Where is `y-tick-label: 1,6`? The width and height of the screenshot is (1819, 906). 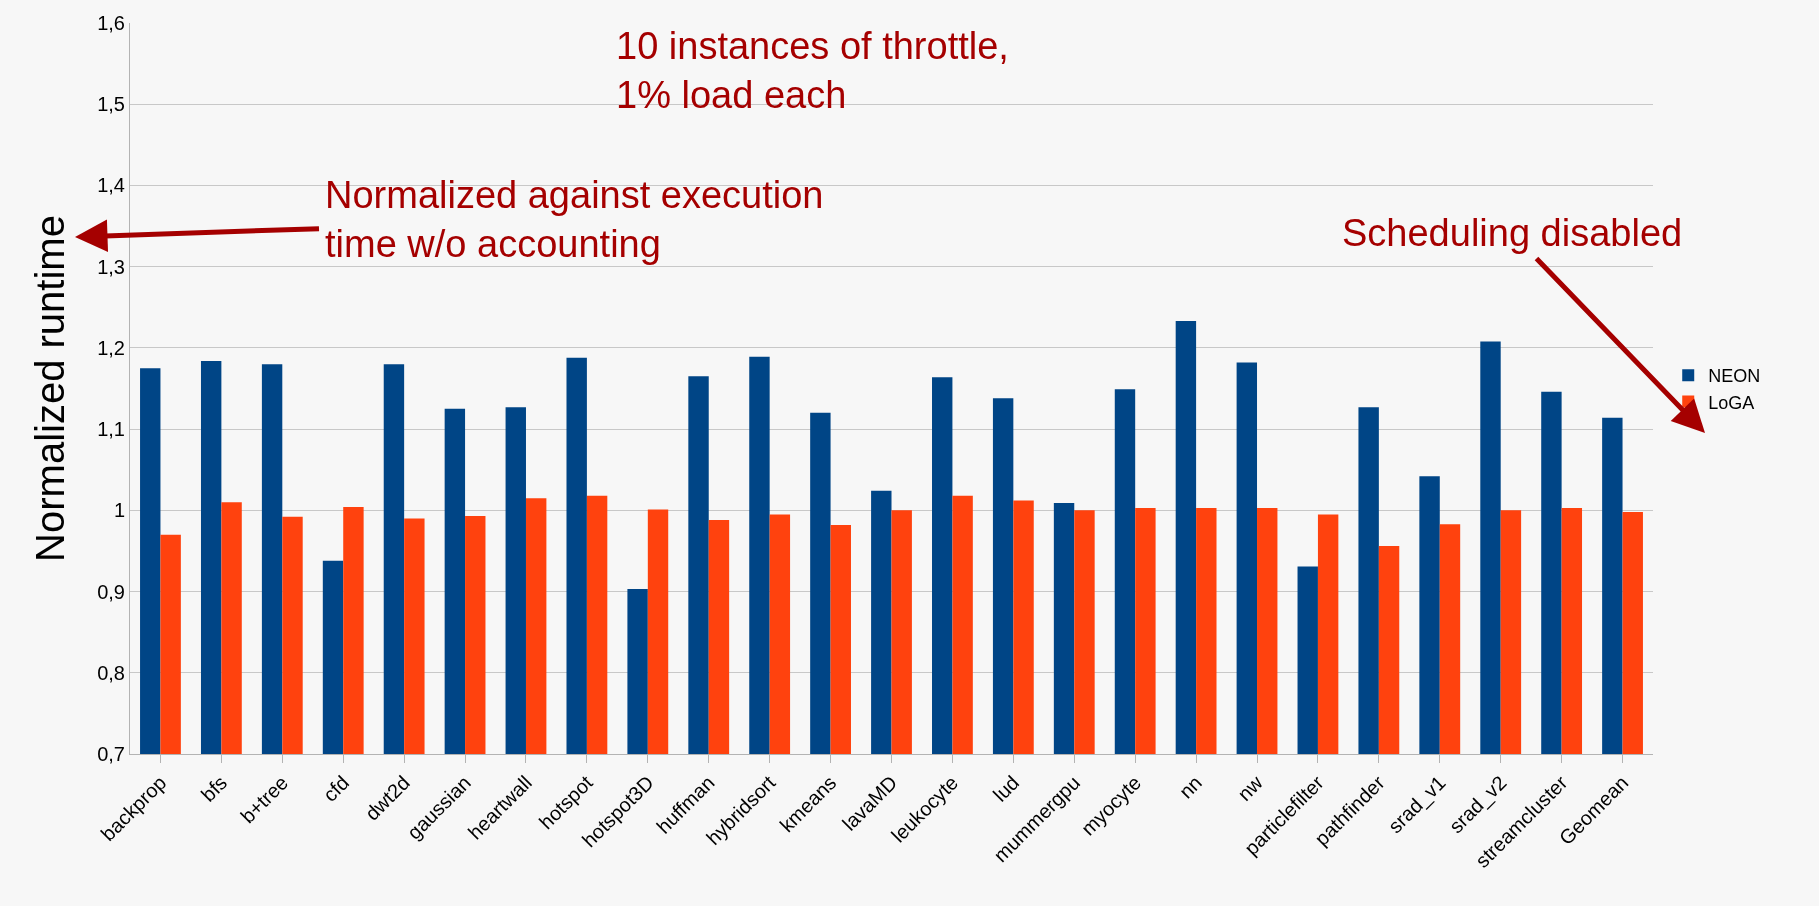
y-tick-label: 1,6 is located at coordinates (111, 23).